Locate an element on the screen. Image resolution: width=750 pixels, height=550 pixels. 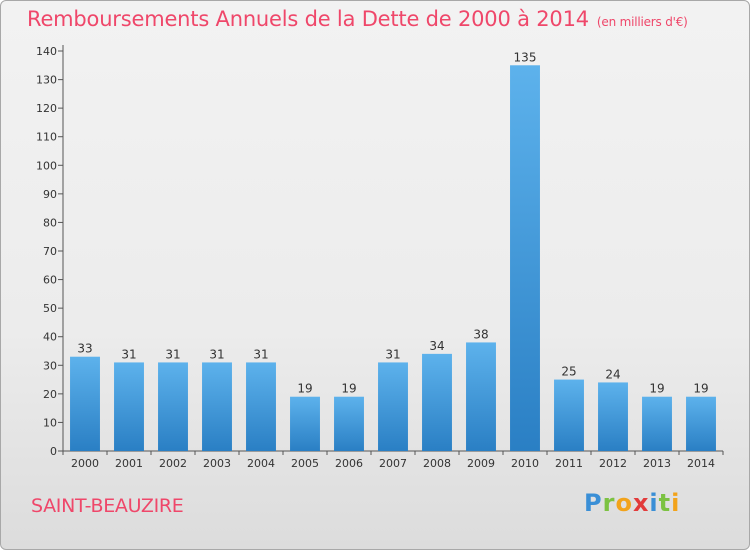
x-tick-label: 2011 is located at coordinates (569, 463).